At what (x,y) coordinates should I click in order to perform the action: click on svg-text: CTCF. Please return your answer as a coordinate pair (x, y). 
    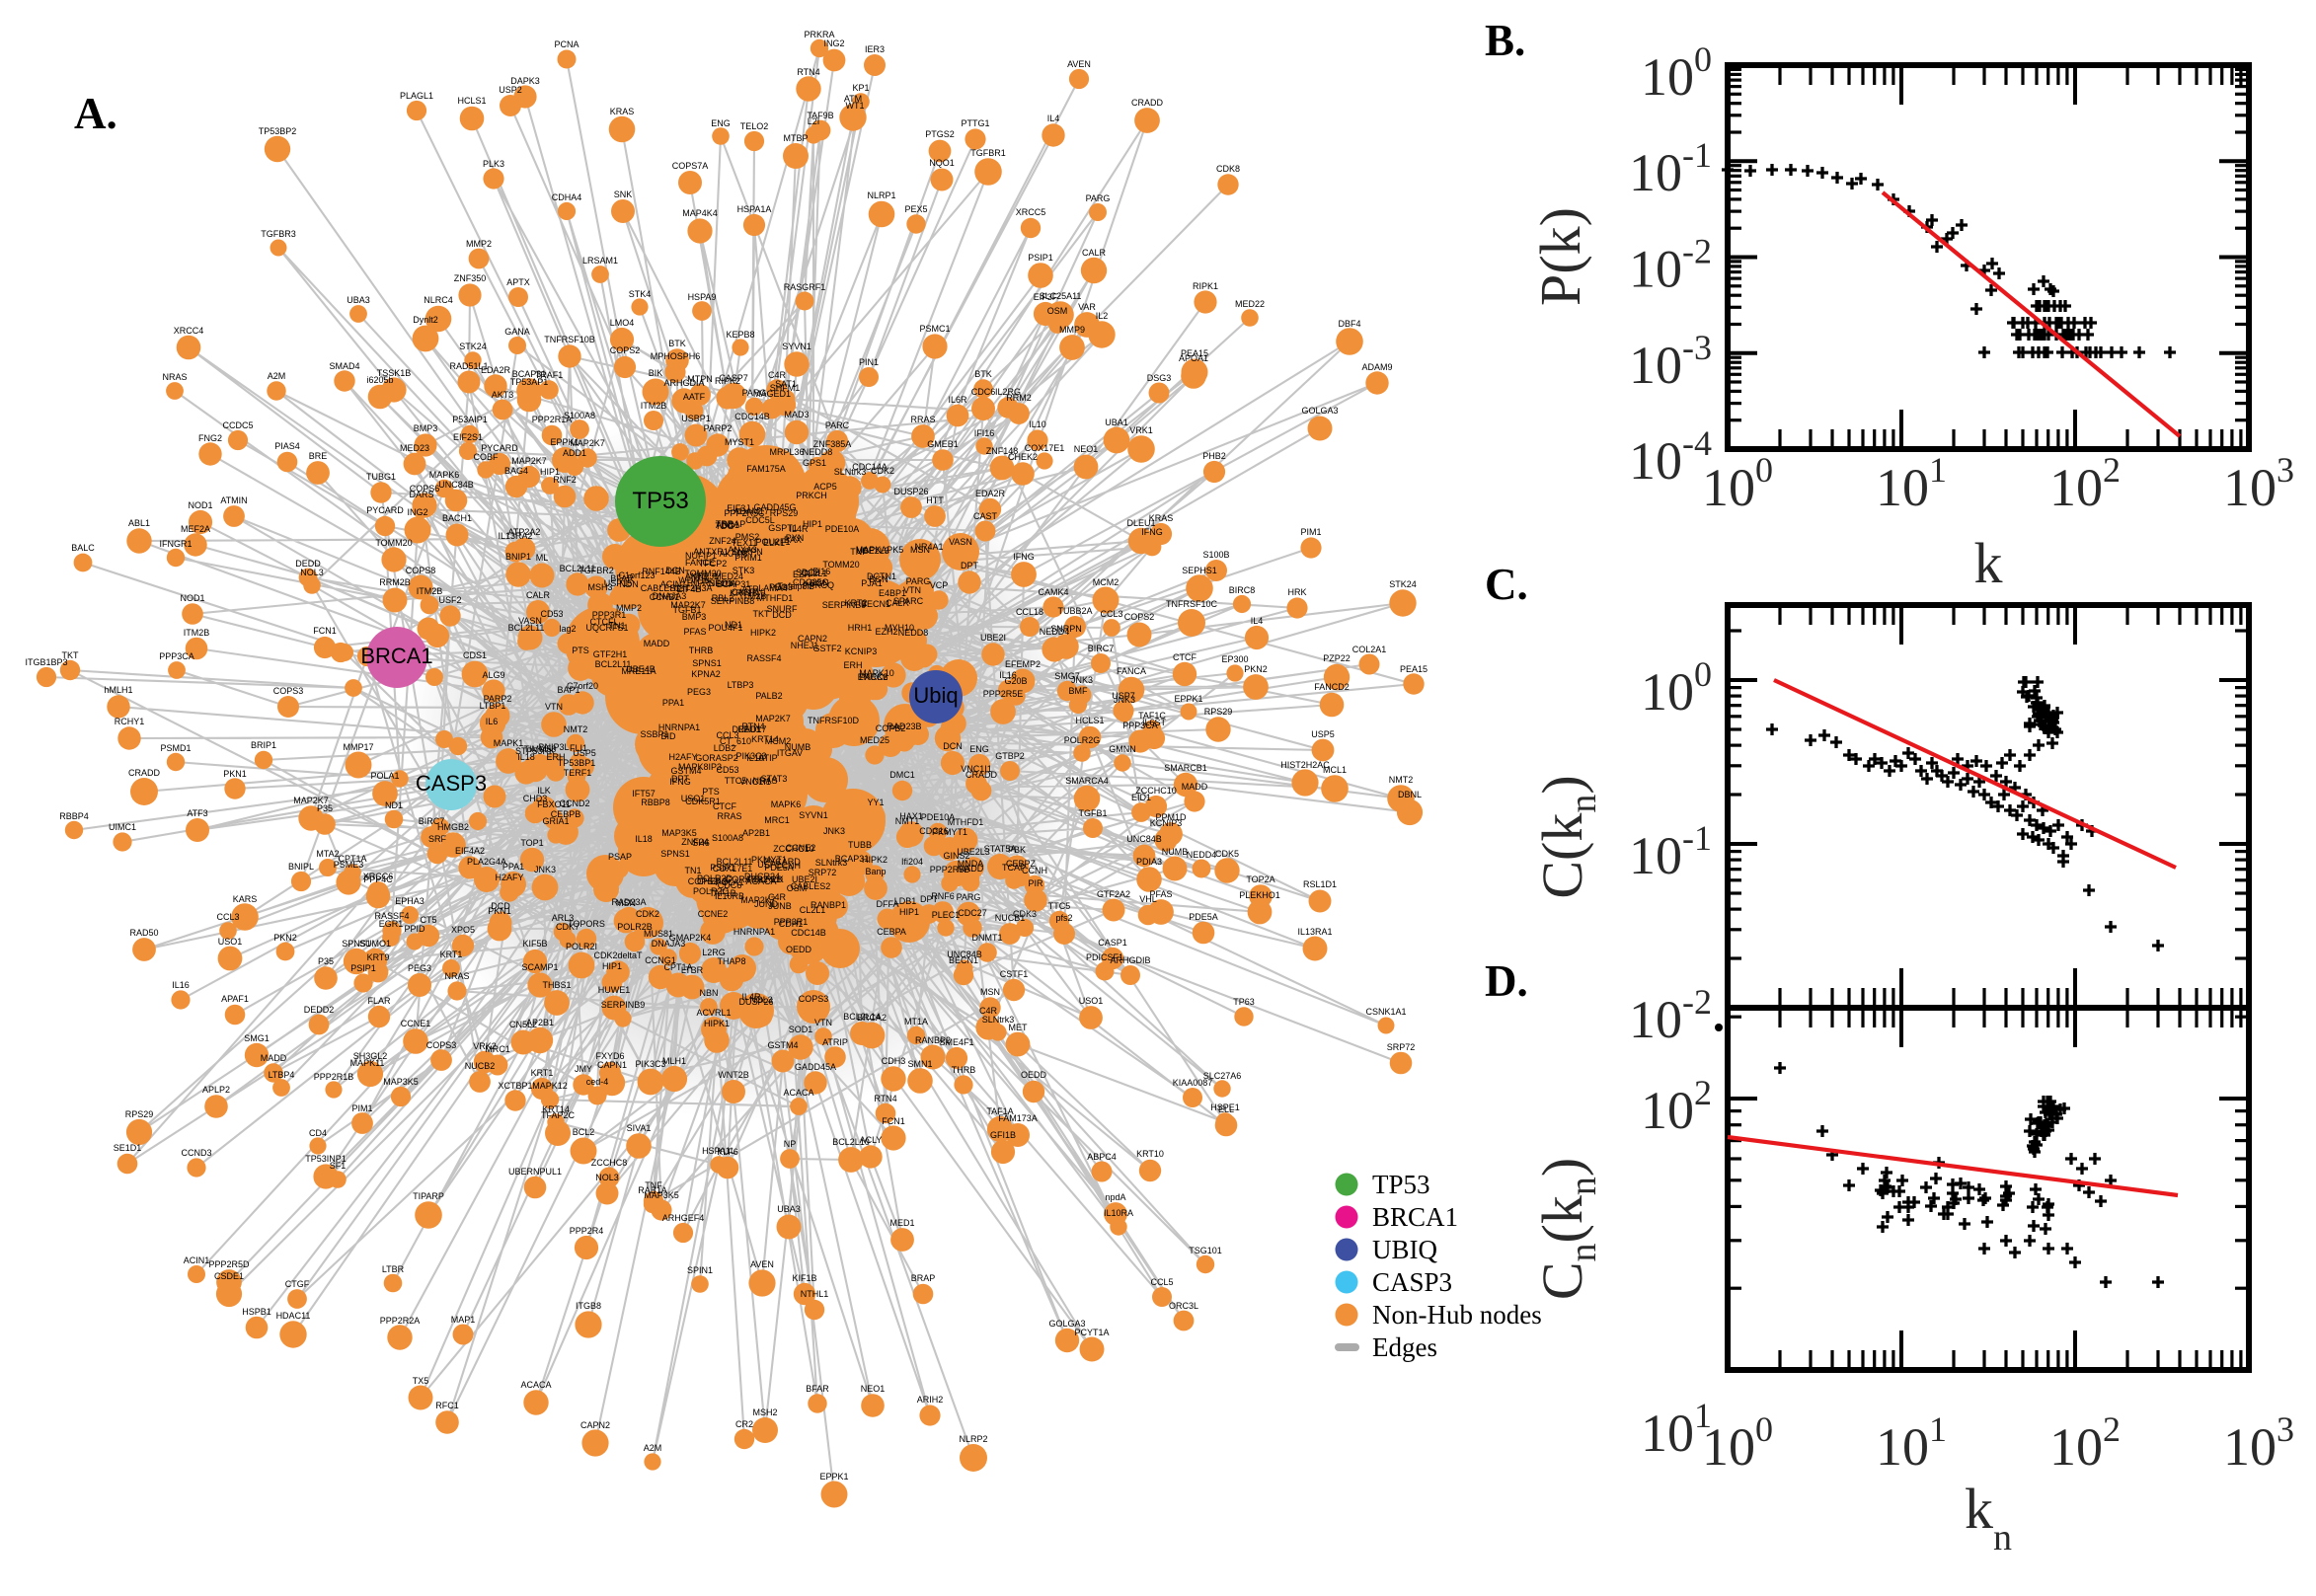
    Looking at the image, I should click on (1185, 657).